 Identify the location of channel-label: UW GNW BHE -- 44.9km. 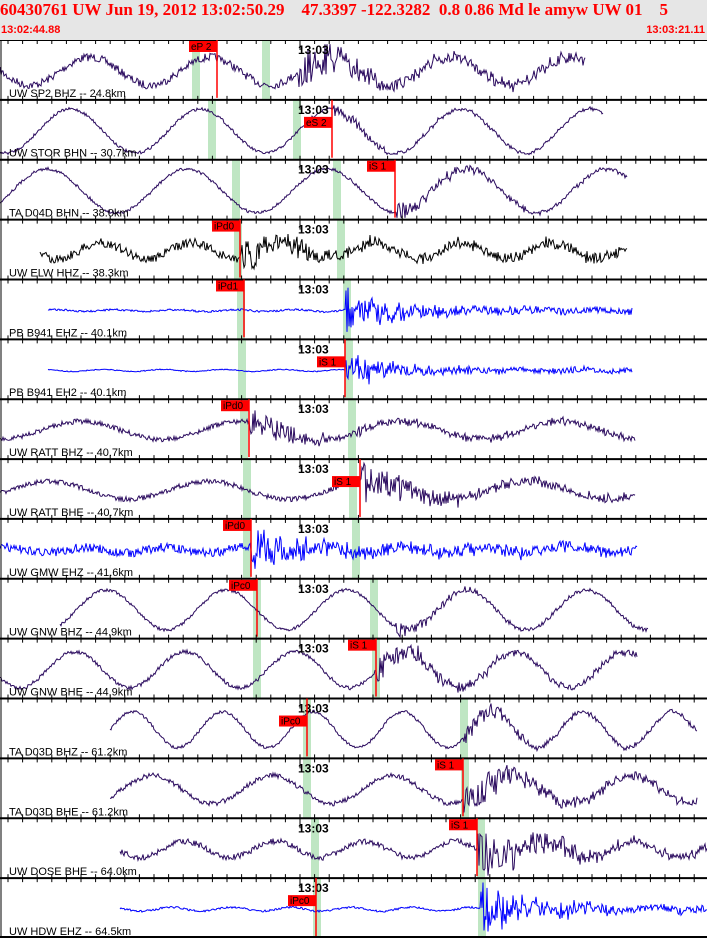
(70, 693).